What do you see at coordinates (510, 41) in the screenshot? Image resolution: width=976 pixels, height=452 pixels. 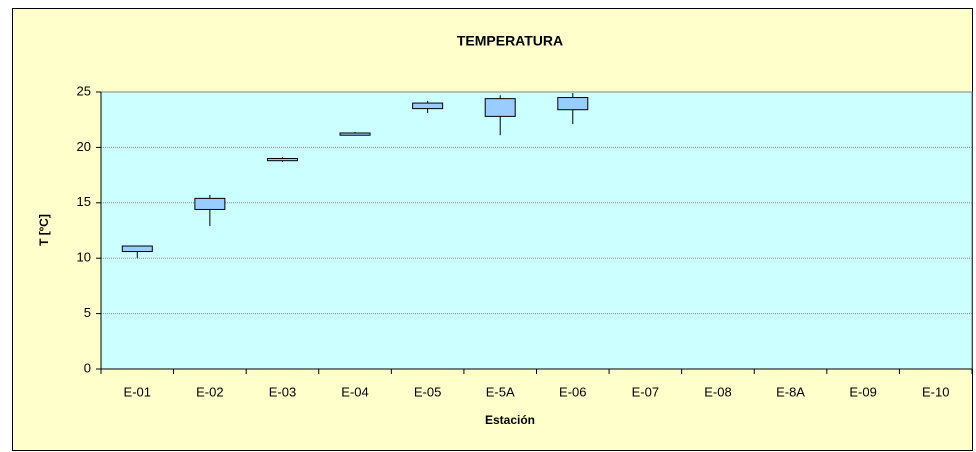 I see `chart-title: TEMPERATURA` at bounding box center [510, 41].